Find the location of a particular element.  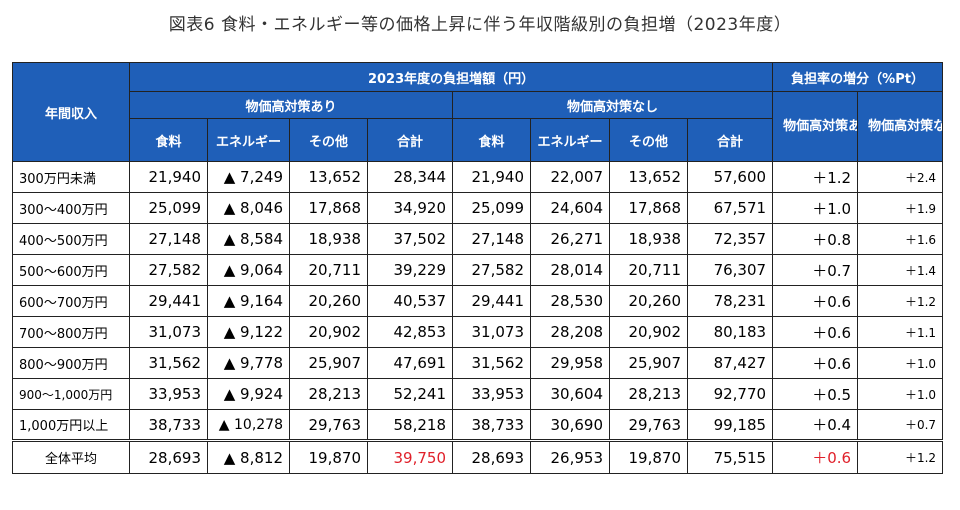

cell-food-with: 31,073 is located at coordinates (168, 332).